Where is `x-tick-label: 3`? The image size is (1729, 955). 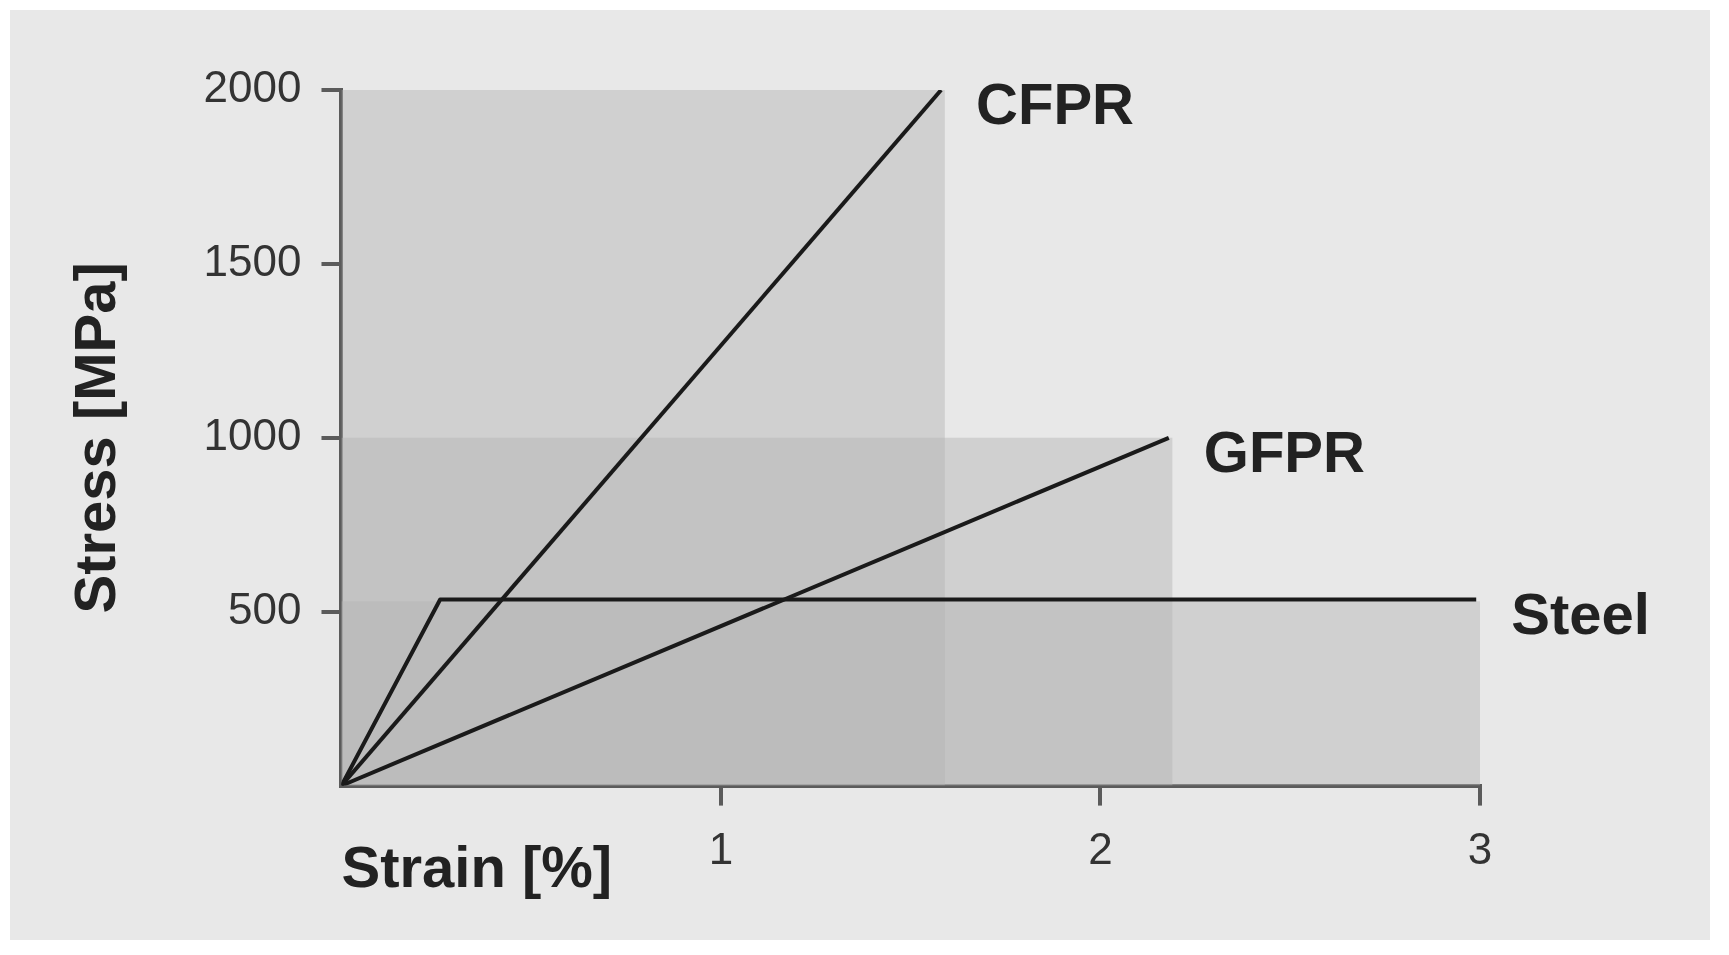
x-tick-label: 3 is located at coordinates (1480, 849).